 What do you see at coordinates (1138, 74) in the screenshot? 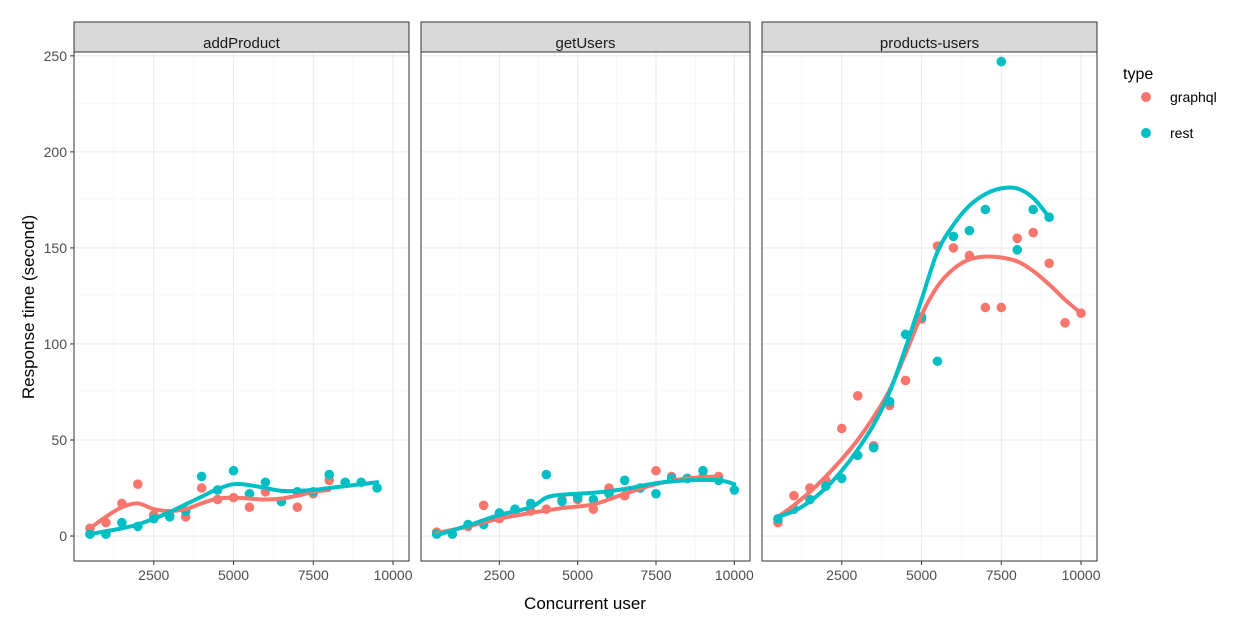
I see `legend-title: type` at bounding box center [1138, 74].